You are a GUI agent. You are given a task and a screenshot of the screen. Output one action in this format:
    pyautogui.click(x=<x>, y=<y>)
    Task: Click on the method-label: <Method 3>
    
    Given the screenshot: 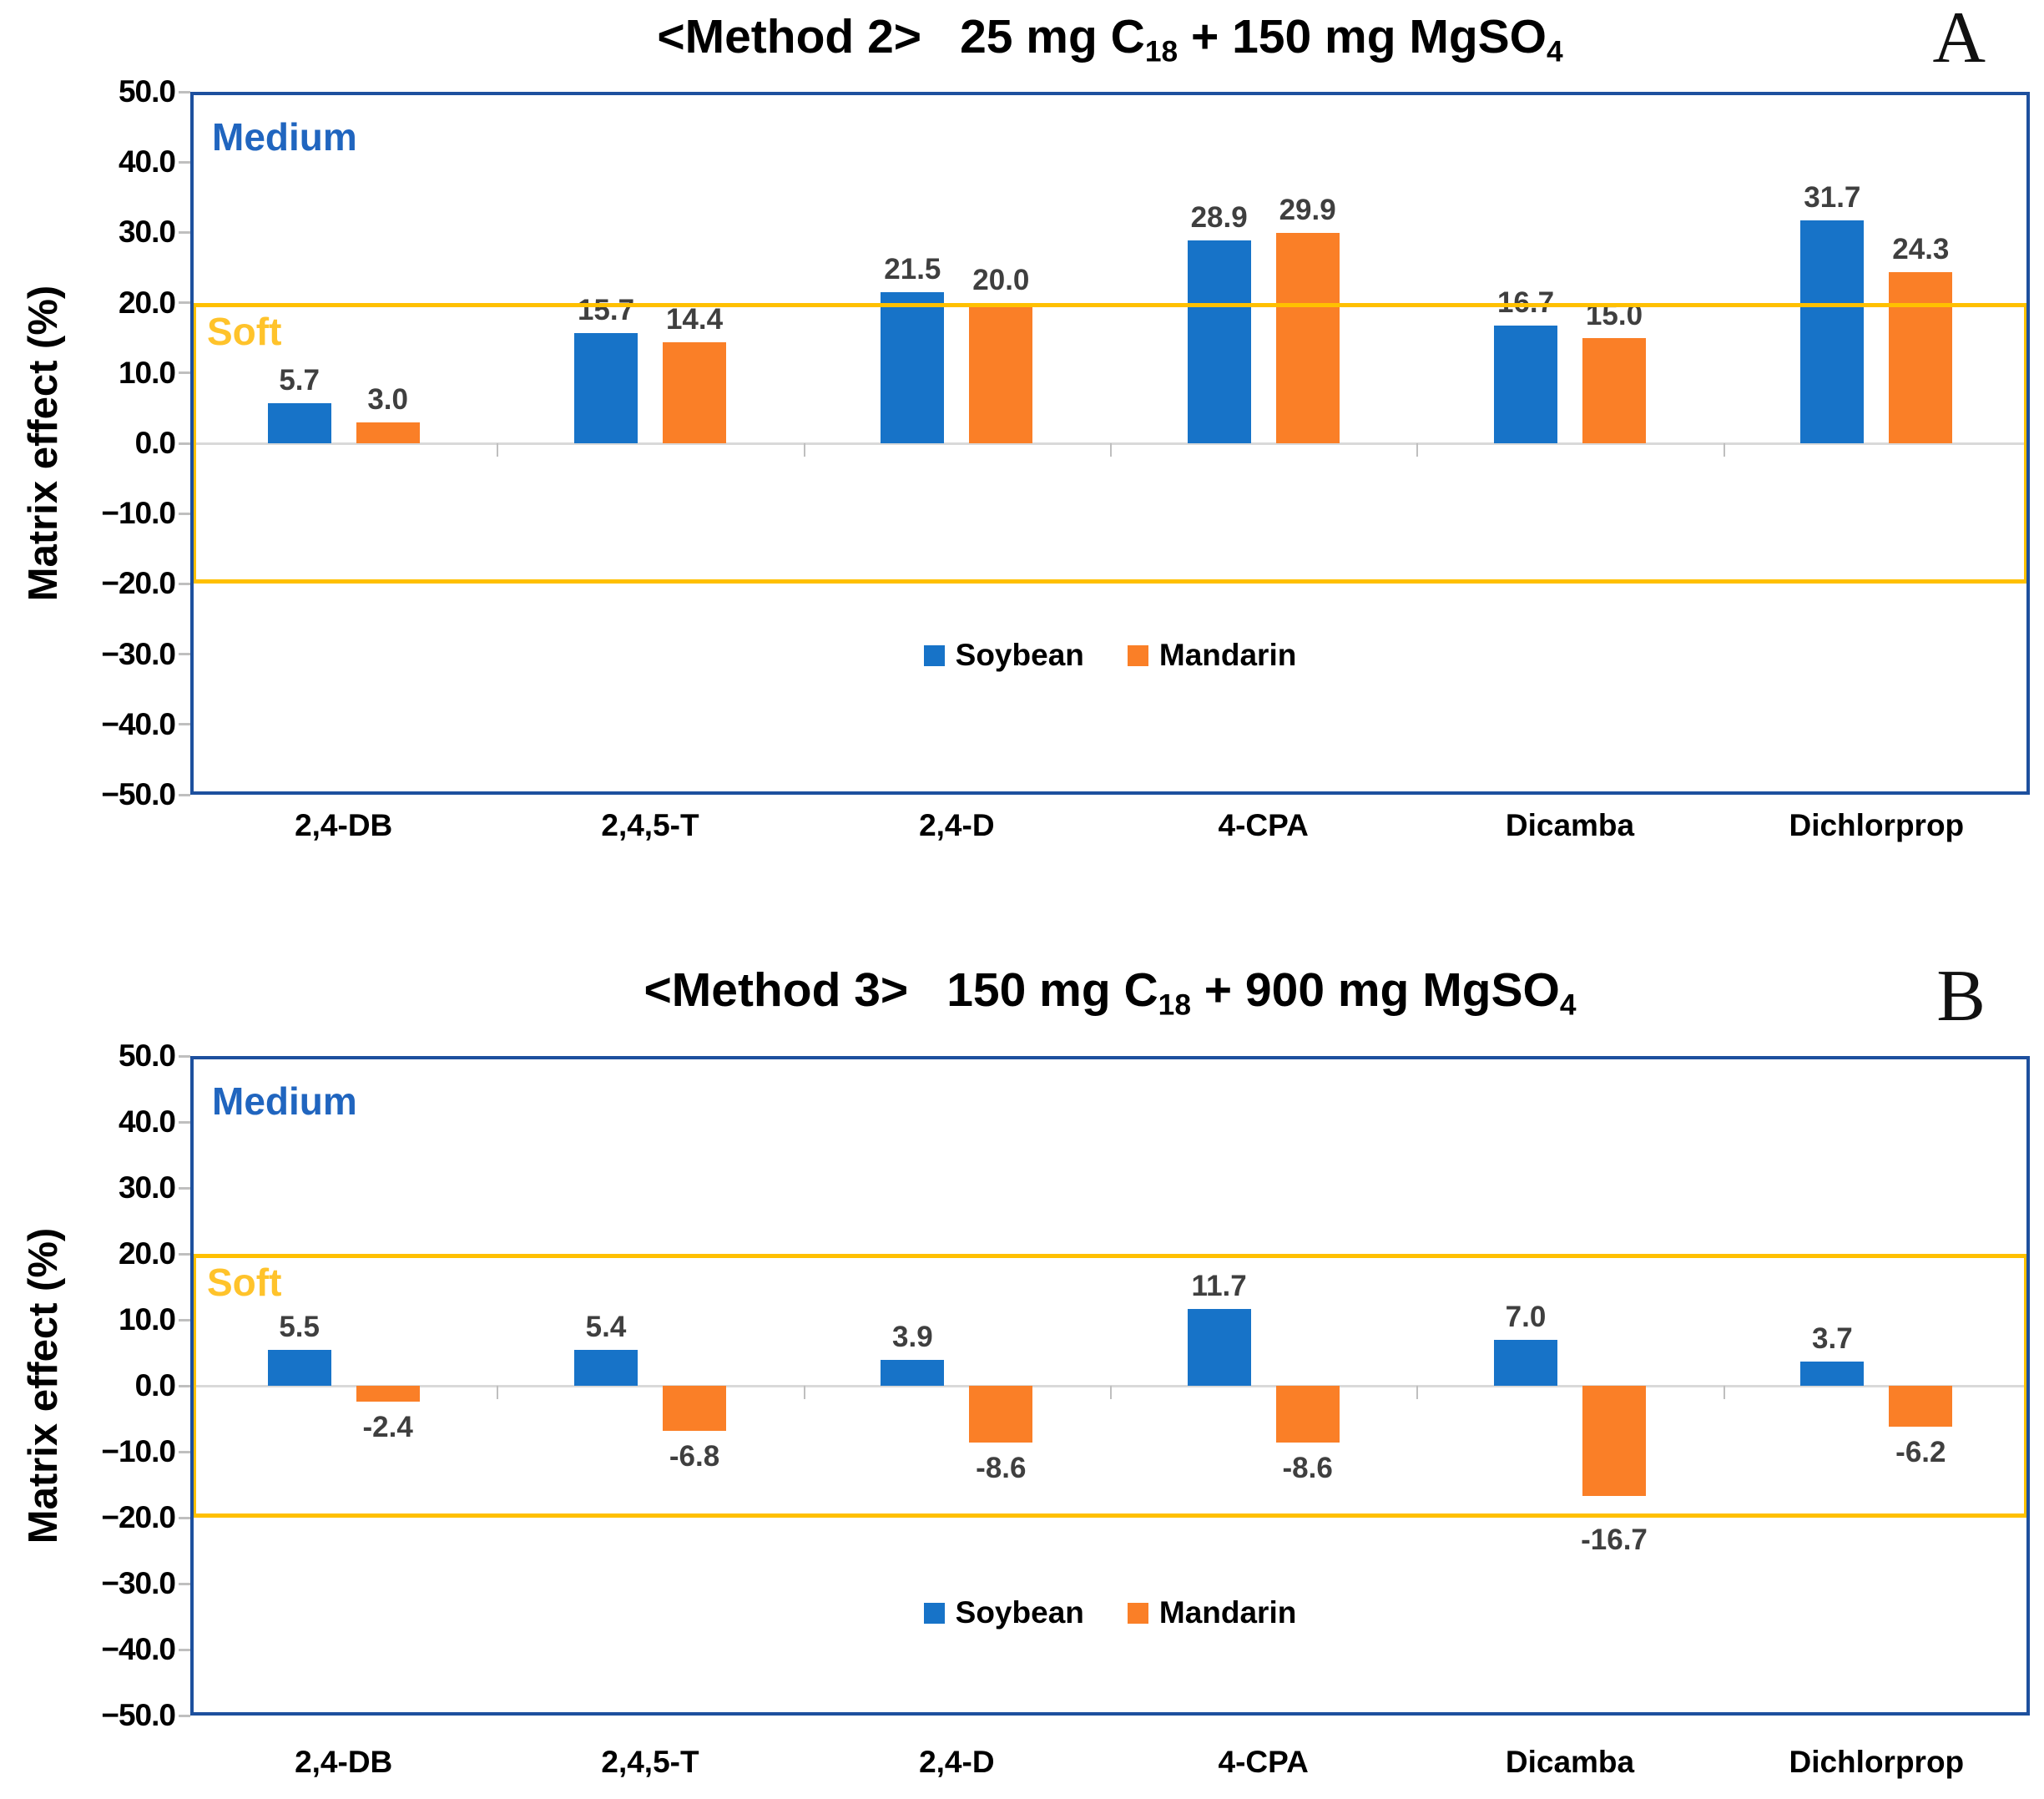 What is the action you would take?
    pyautogui.click(x=776, y=990)
    